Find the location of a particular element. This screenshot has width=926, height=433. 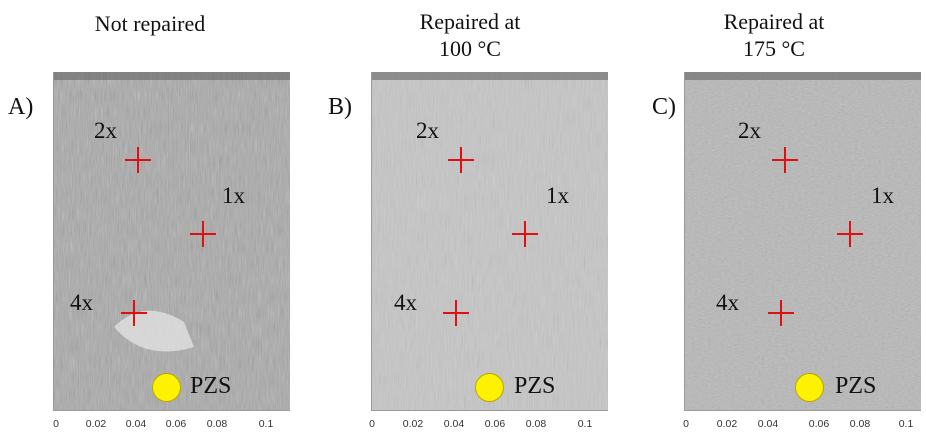

panel-title: Repaired at 175 °C is located at coordinates (774, 35).